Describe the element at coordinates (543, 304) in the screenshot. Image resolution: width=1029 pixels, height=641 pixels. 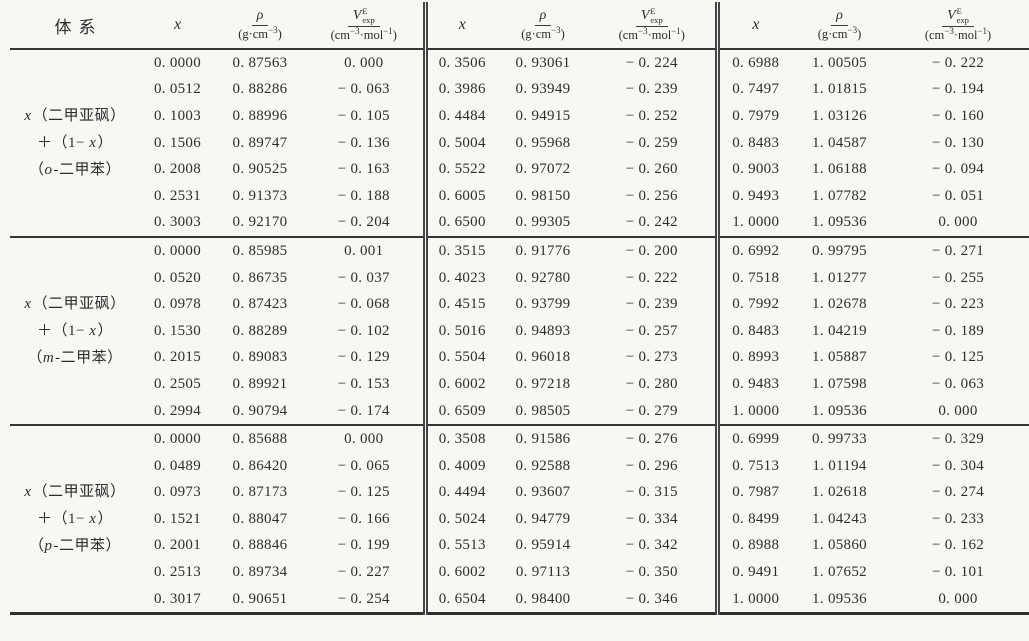
I see `rho-value: 0. 93799` at that location.